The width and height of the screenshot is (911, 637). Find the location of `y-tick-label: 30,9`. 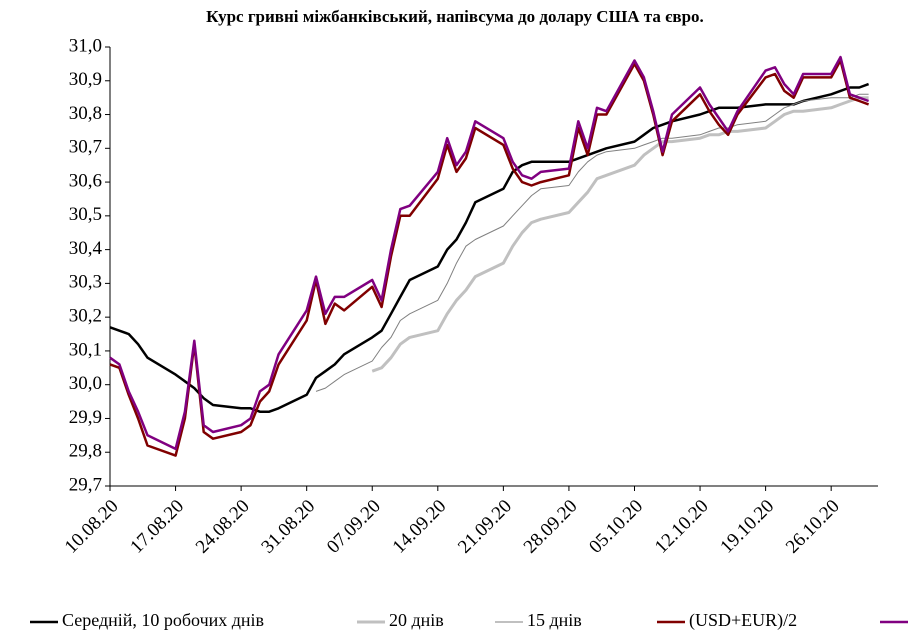

y-tick-label: 30,9 is located at coordinates (85, 79).